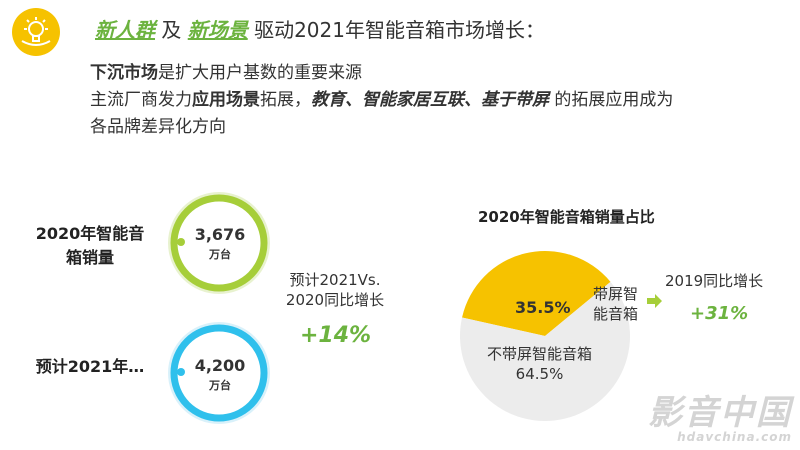  What do you see at coordinates (220, 385) in the screenshot?
I see `unit-2021: 万台` at bounding box center [220, 385].